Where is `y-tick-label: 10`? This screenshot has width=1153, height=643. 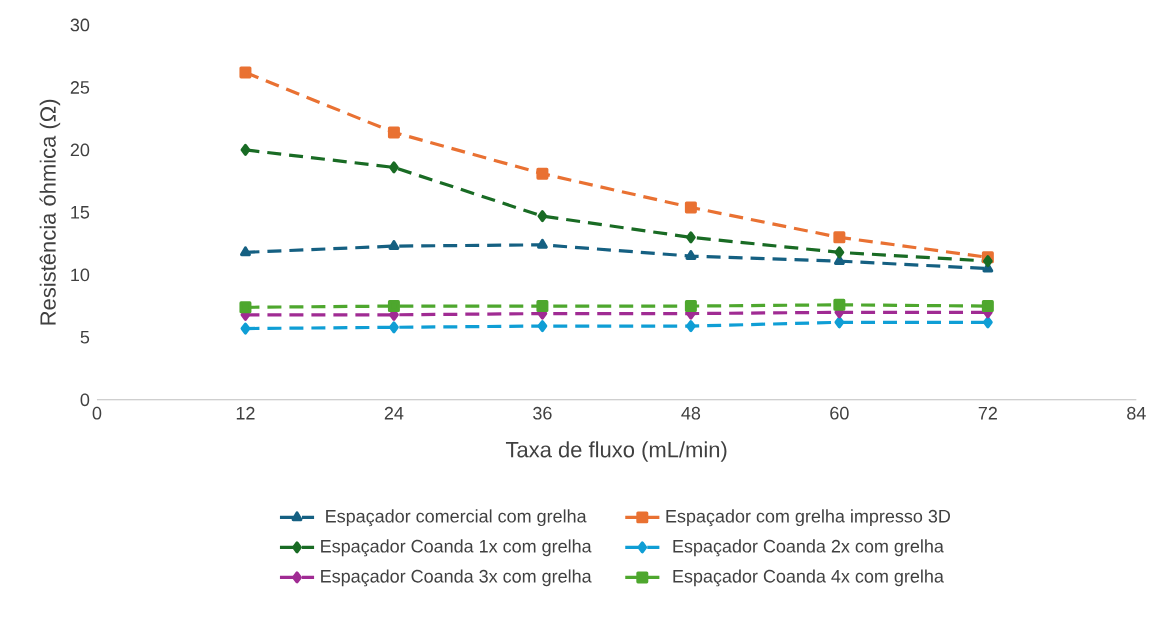 y-tick-label: 10 is located at coordinates (80, 275).